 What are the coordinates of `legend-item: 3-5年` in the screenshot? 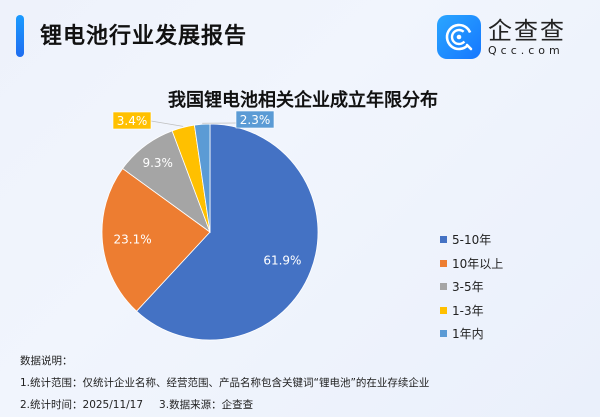 It's located at (471, 287).